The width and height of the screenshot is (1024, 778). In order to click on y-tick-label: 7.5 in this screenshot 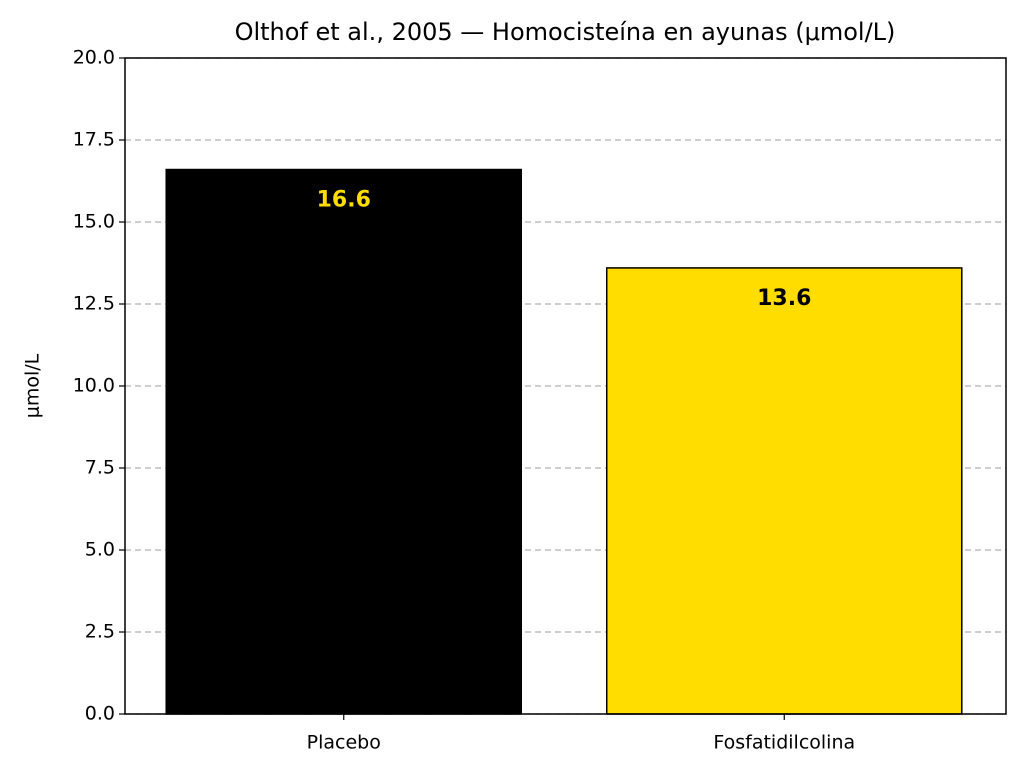, I will do `click(100, 468)`.